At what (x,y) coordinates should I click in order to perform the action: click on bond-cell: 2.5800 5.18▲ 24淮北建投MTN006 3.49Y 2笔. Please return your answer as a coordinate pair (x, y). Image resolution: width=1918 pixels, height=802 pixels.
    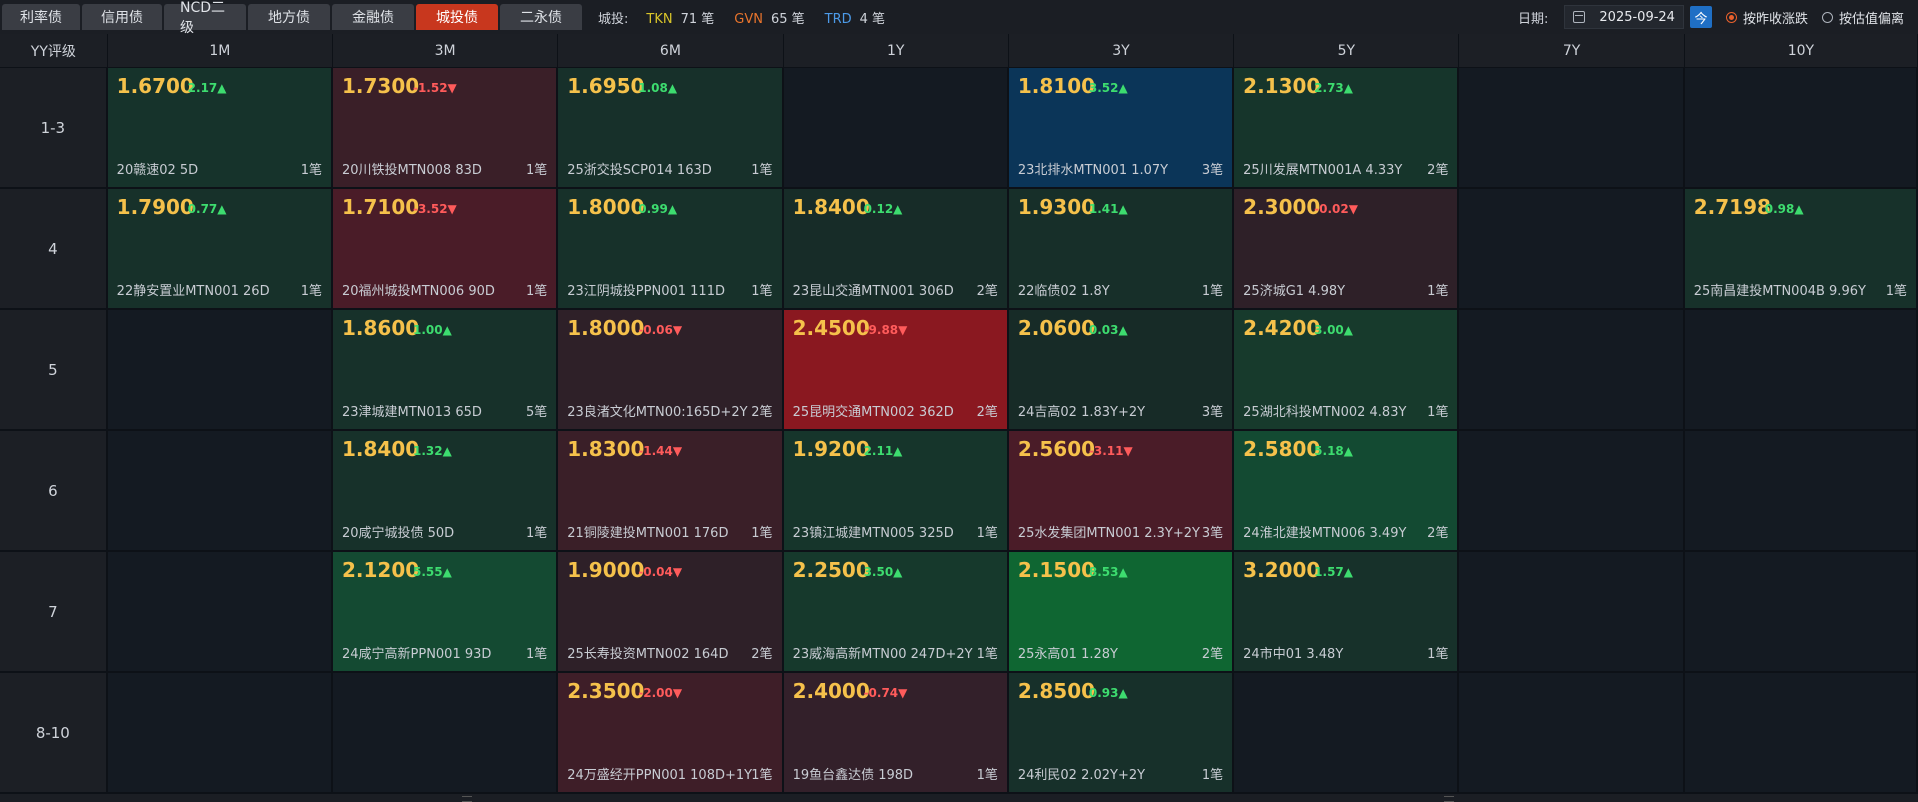
    Looking at the image, I should click on (1347, 491).